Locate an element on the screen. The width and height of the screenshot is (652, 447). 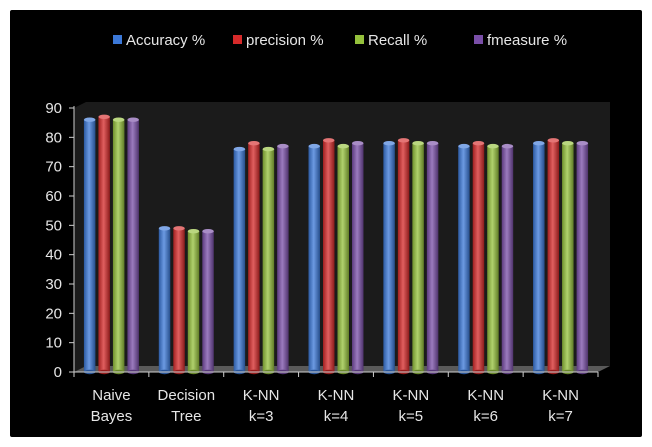
y-tick-label: 50 is located at coordinates (53, 225).